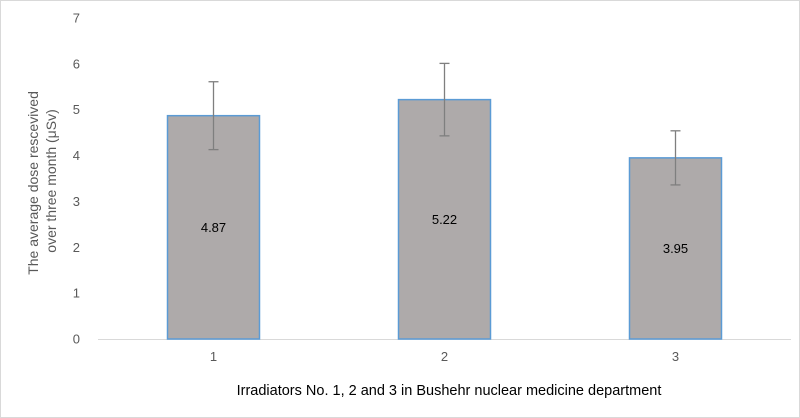  Describe the element at coordinates (76, 247) in the screenshot. I see `y-tick-label: 2` at that location.